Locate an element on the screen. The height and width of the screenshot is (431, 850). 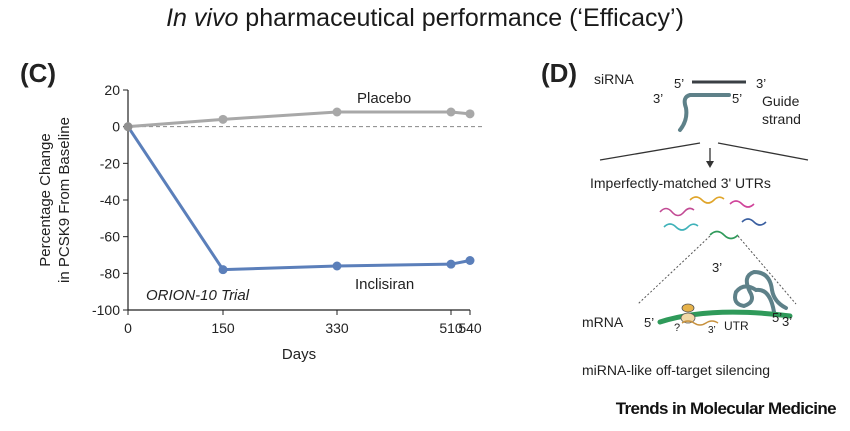
mrna-3utr-loop is located at coordinates (760, 291).